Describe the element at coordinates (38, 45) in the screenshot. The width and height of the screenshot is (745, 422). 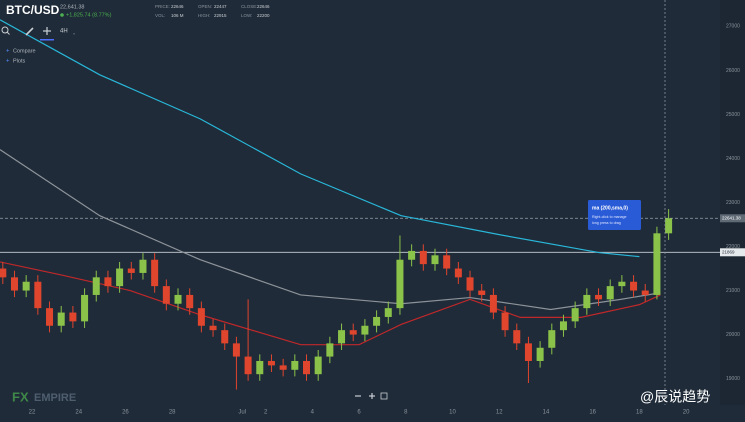
I see `toolbar: 4H ⌄ + Compare + Plots` at that location.